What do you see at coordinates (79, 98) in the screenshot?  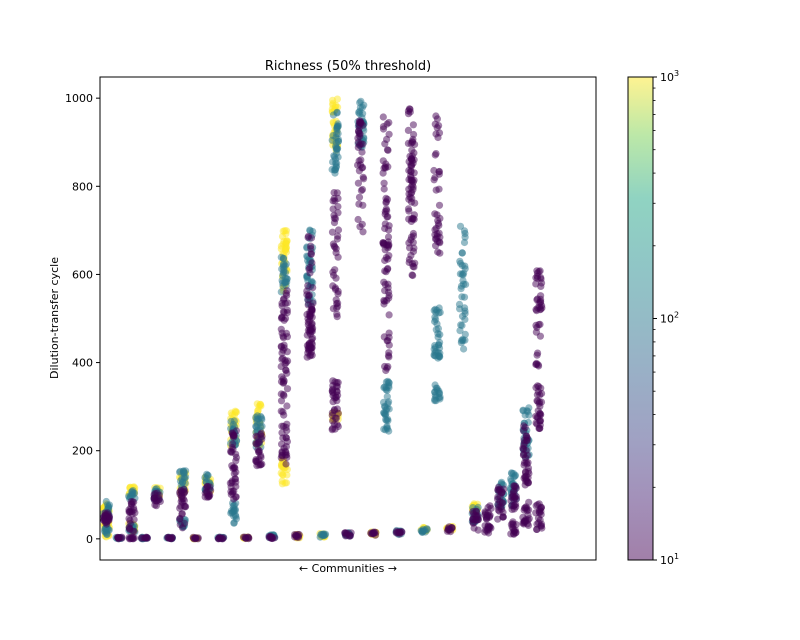 I see `y-tick-label: 1000` at bounding box center [79, 98].